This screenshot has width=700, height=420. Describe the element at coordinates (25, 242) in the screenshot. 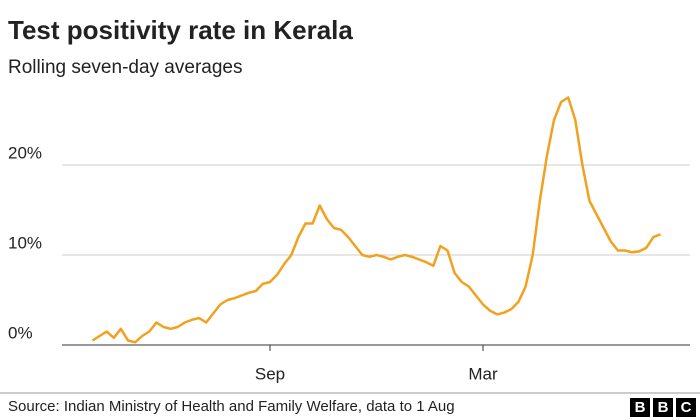

I see `y-tick-label: 10%` at that location.